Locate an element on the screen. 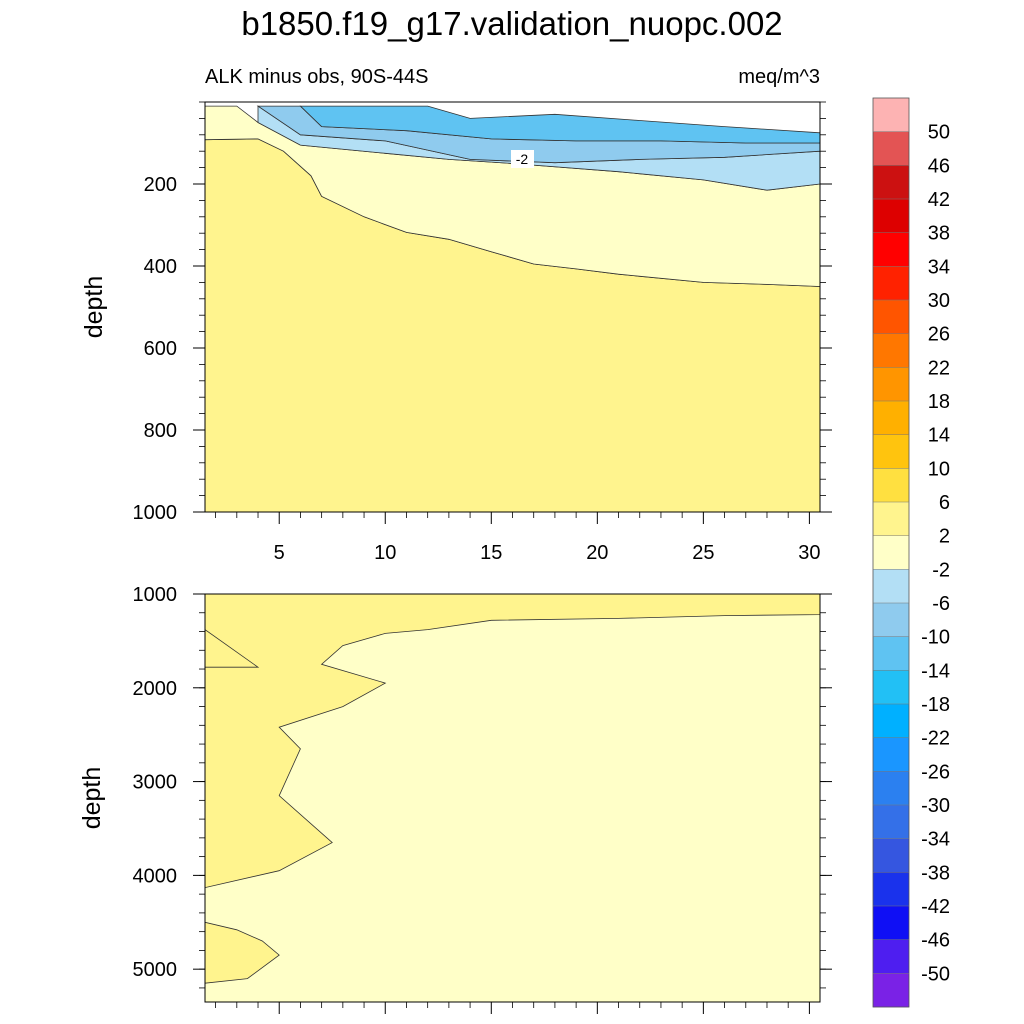  y-tick-label: 200 is located at coordinates (160, 185).